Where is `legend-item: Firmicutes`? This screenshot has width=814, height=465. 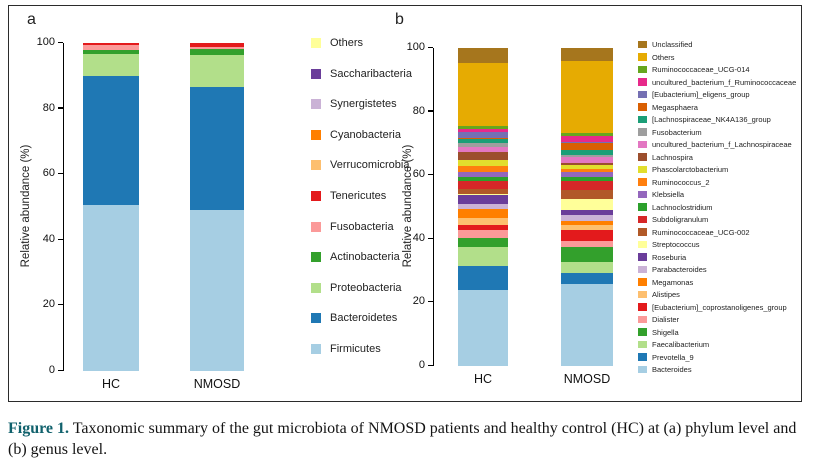
legend-item: Firmicutes is located at coordinates (361, 349).